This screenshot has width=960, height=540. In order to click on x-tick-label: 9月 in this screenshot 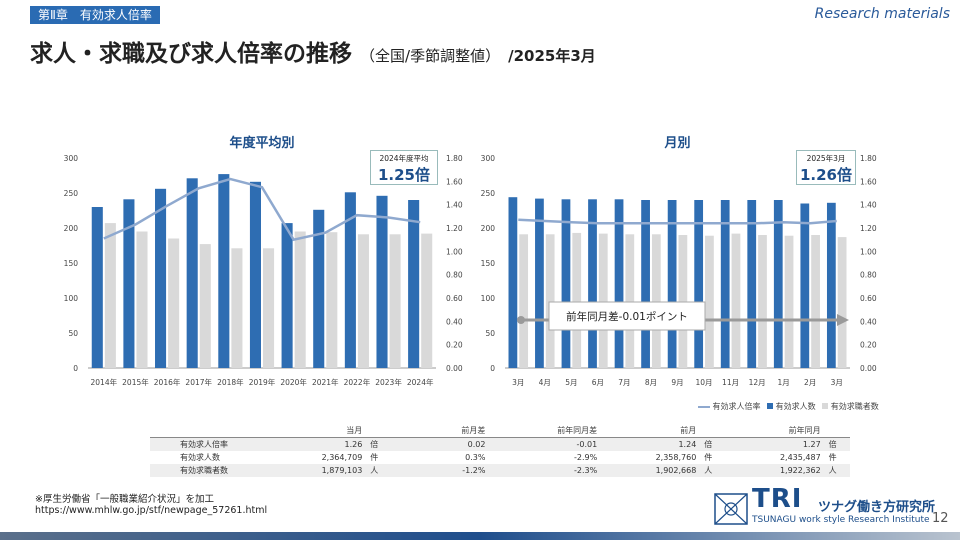, I will do `click(677, 382)`.